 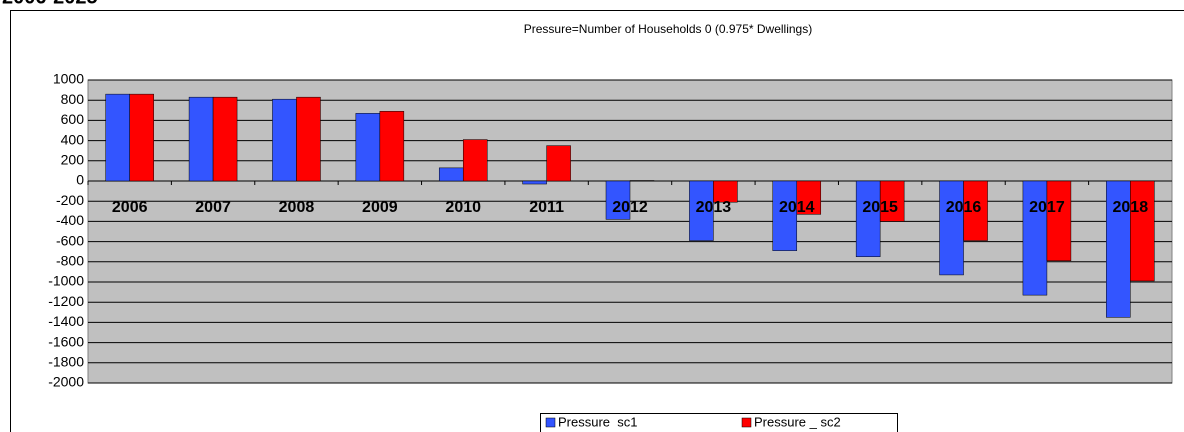 I want to click on y-tick-label: -400, so click(x=70, y=220).